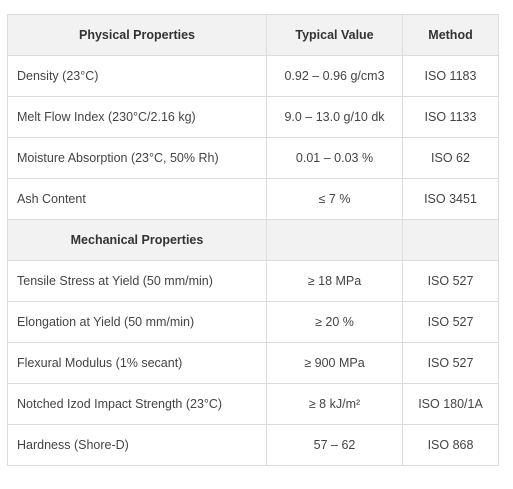  What do you see at coordinates (450, 158) in the screenshot?
I see `method-cell: ISO 62` at bounding box center [450, 158].